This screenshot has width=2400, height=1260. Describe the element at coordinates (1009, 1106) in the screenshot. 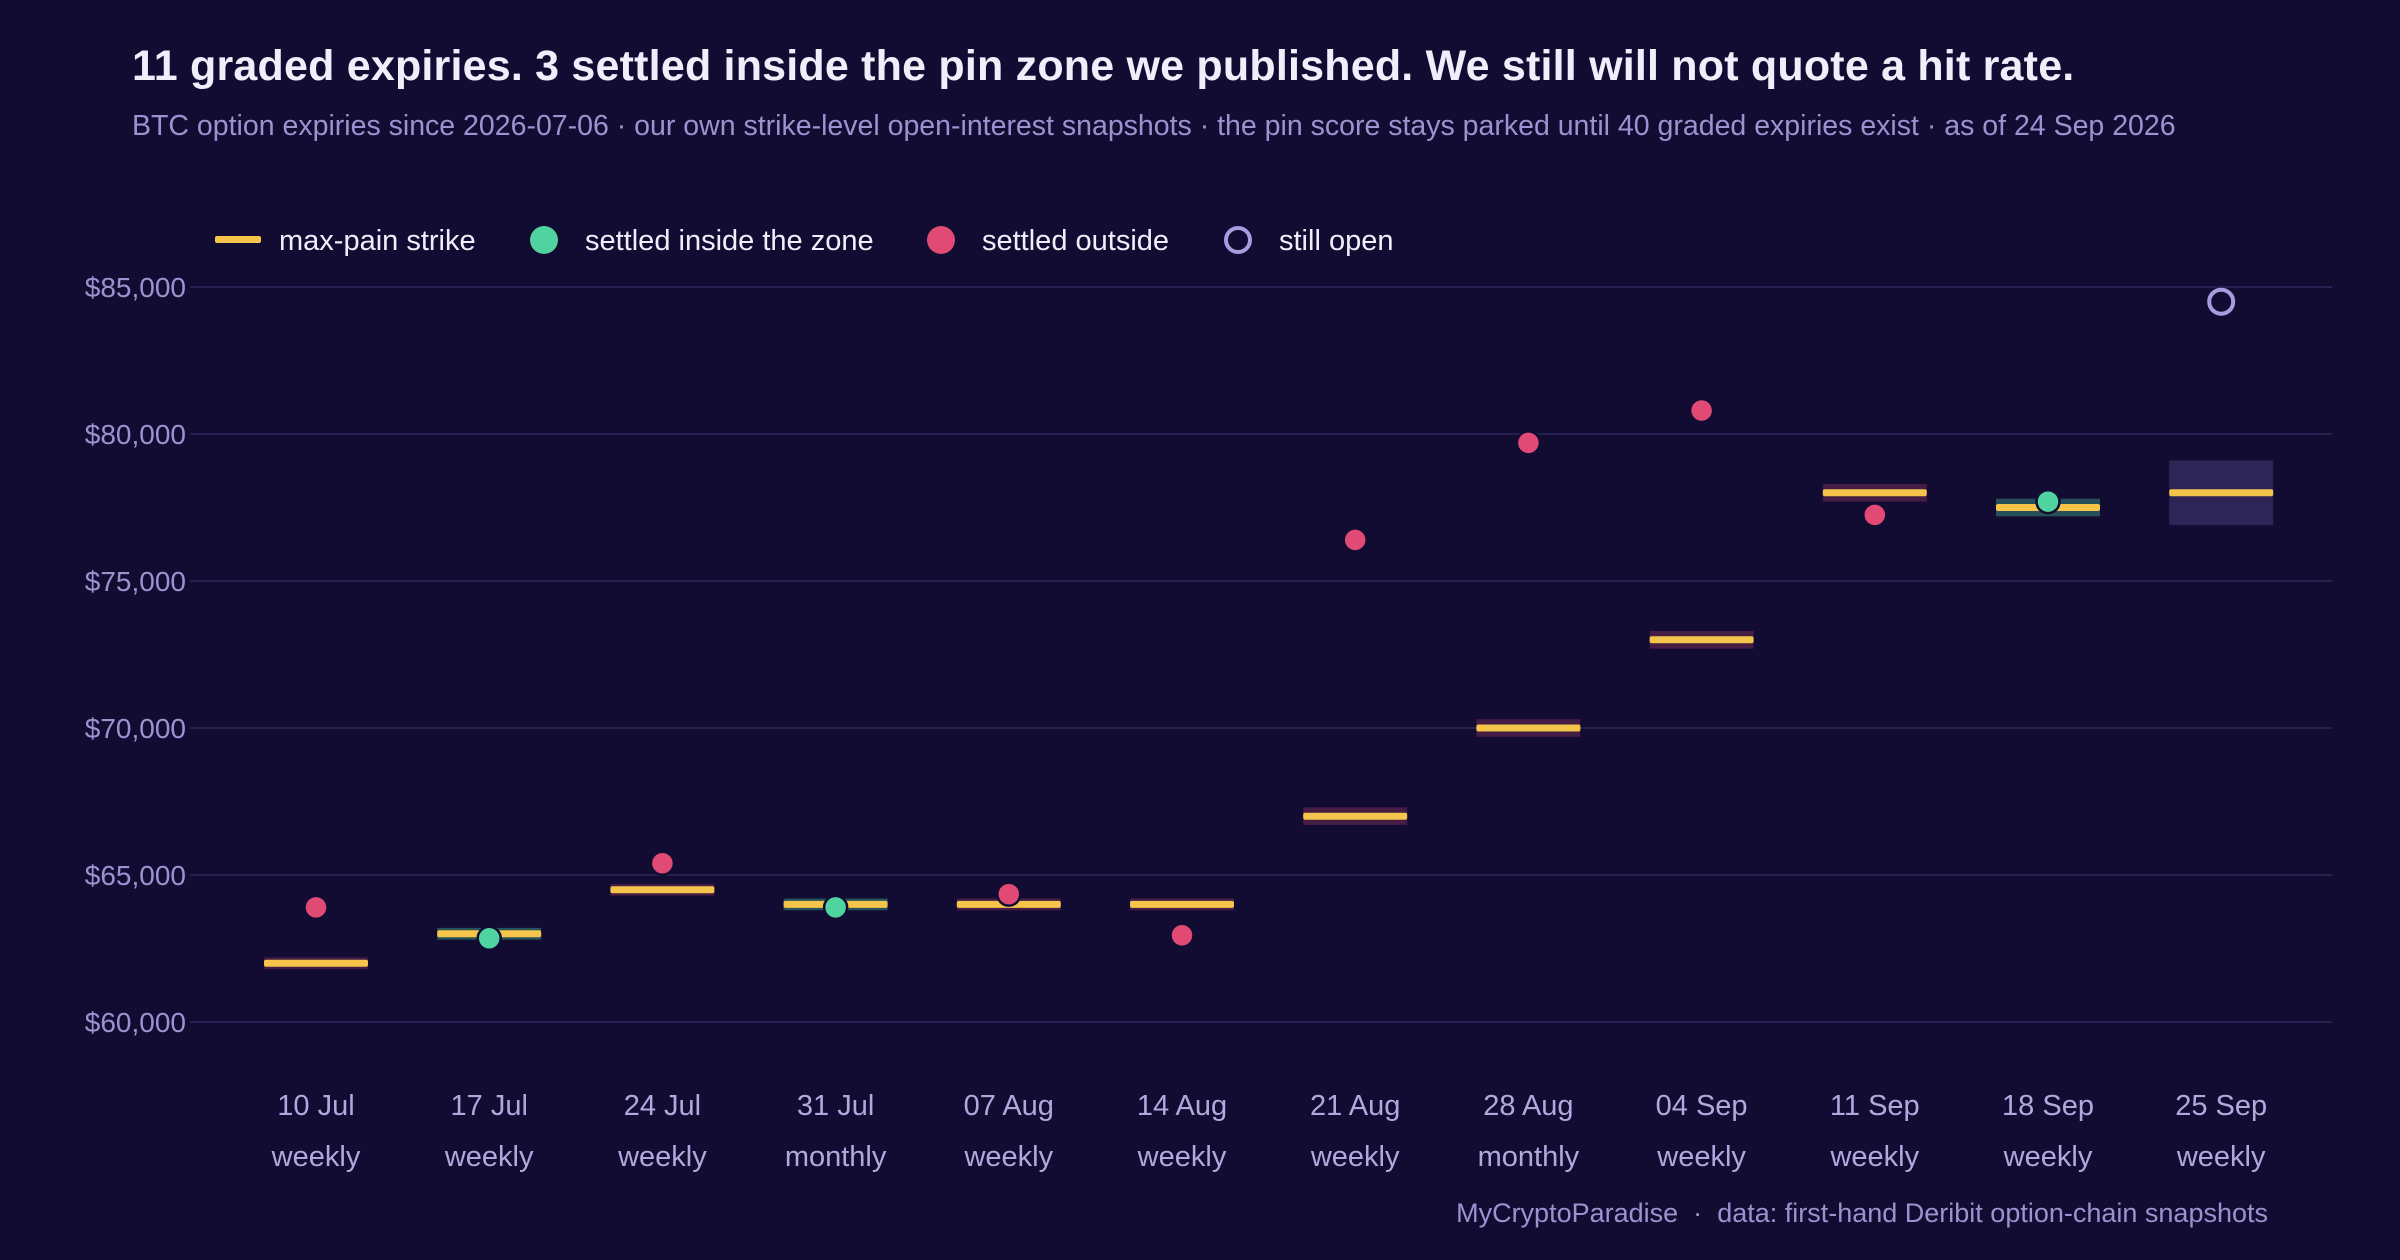

I see `x-tick-date: 07 Aug` at that location.